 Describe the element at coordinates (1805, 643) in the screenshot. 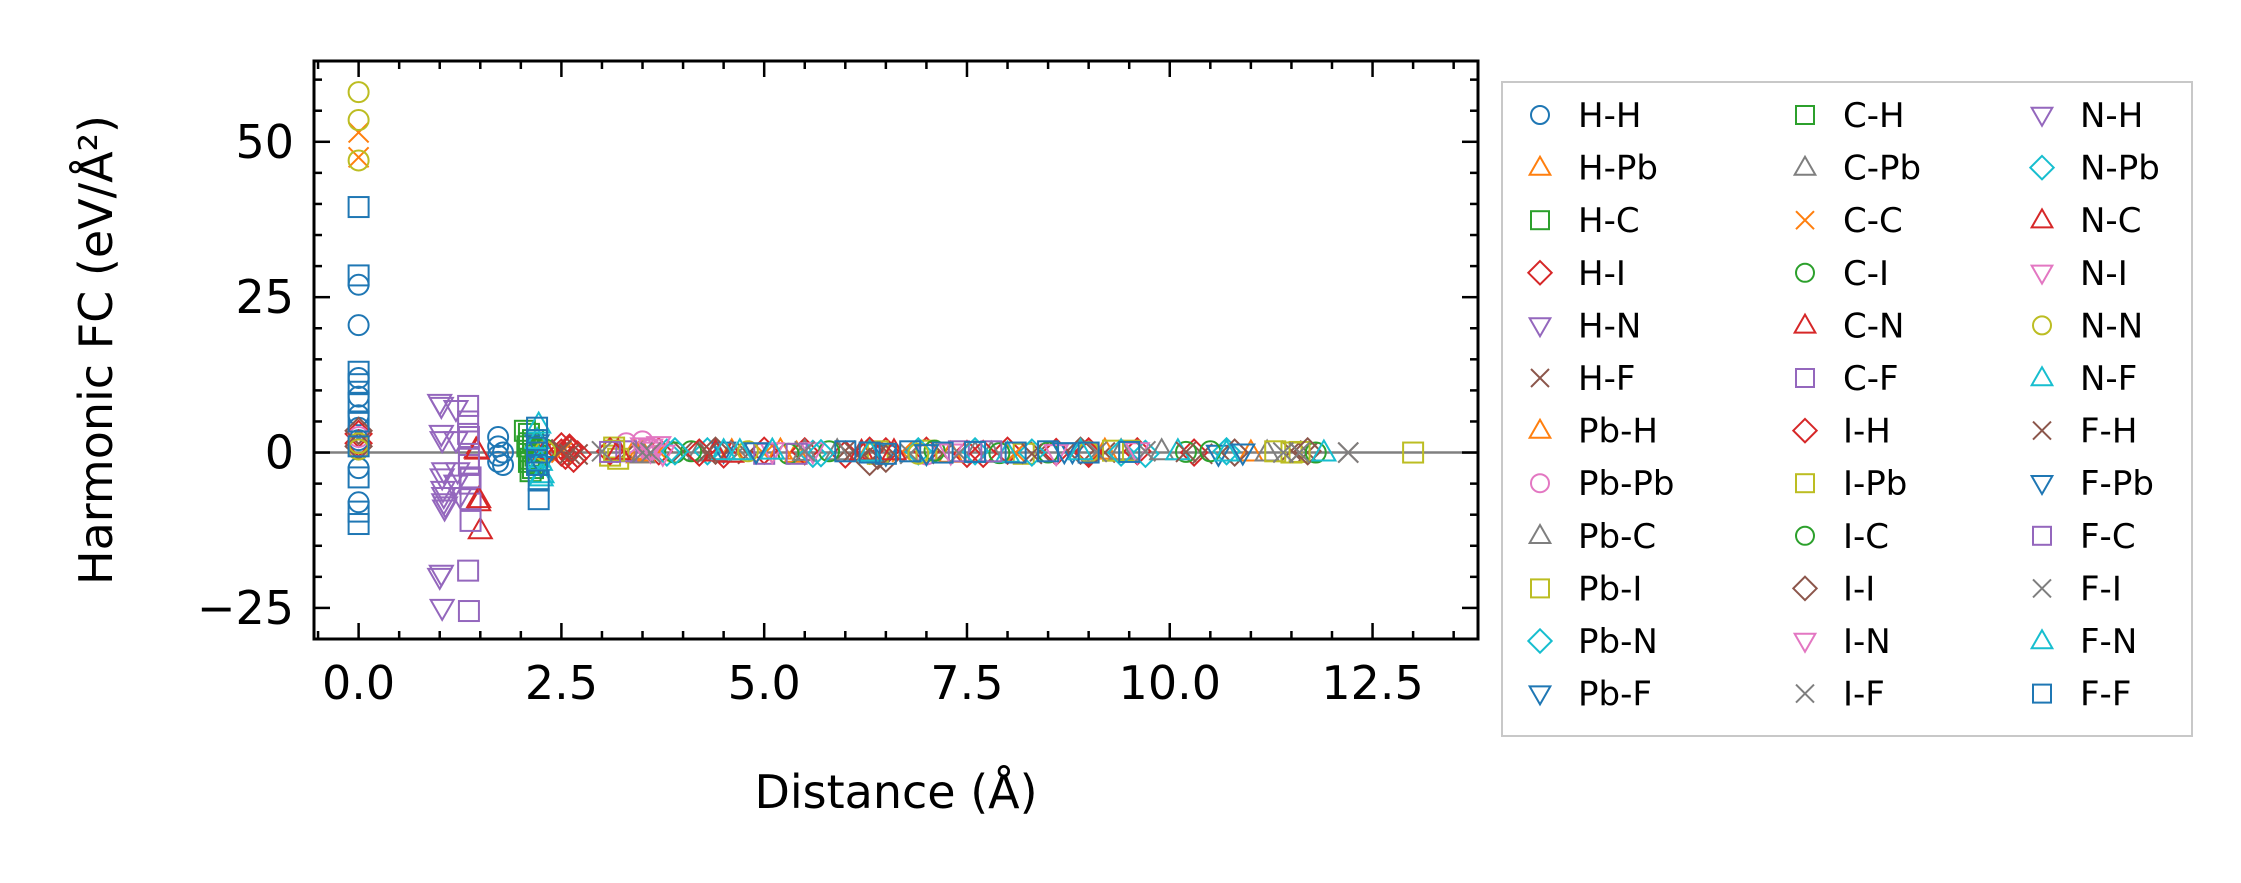

I see `legend-marker-I-N` at that location.